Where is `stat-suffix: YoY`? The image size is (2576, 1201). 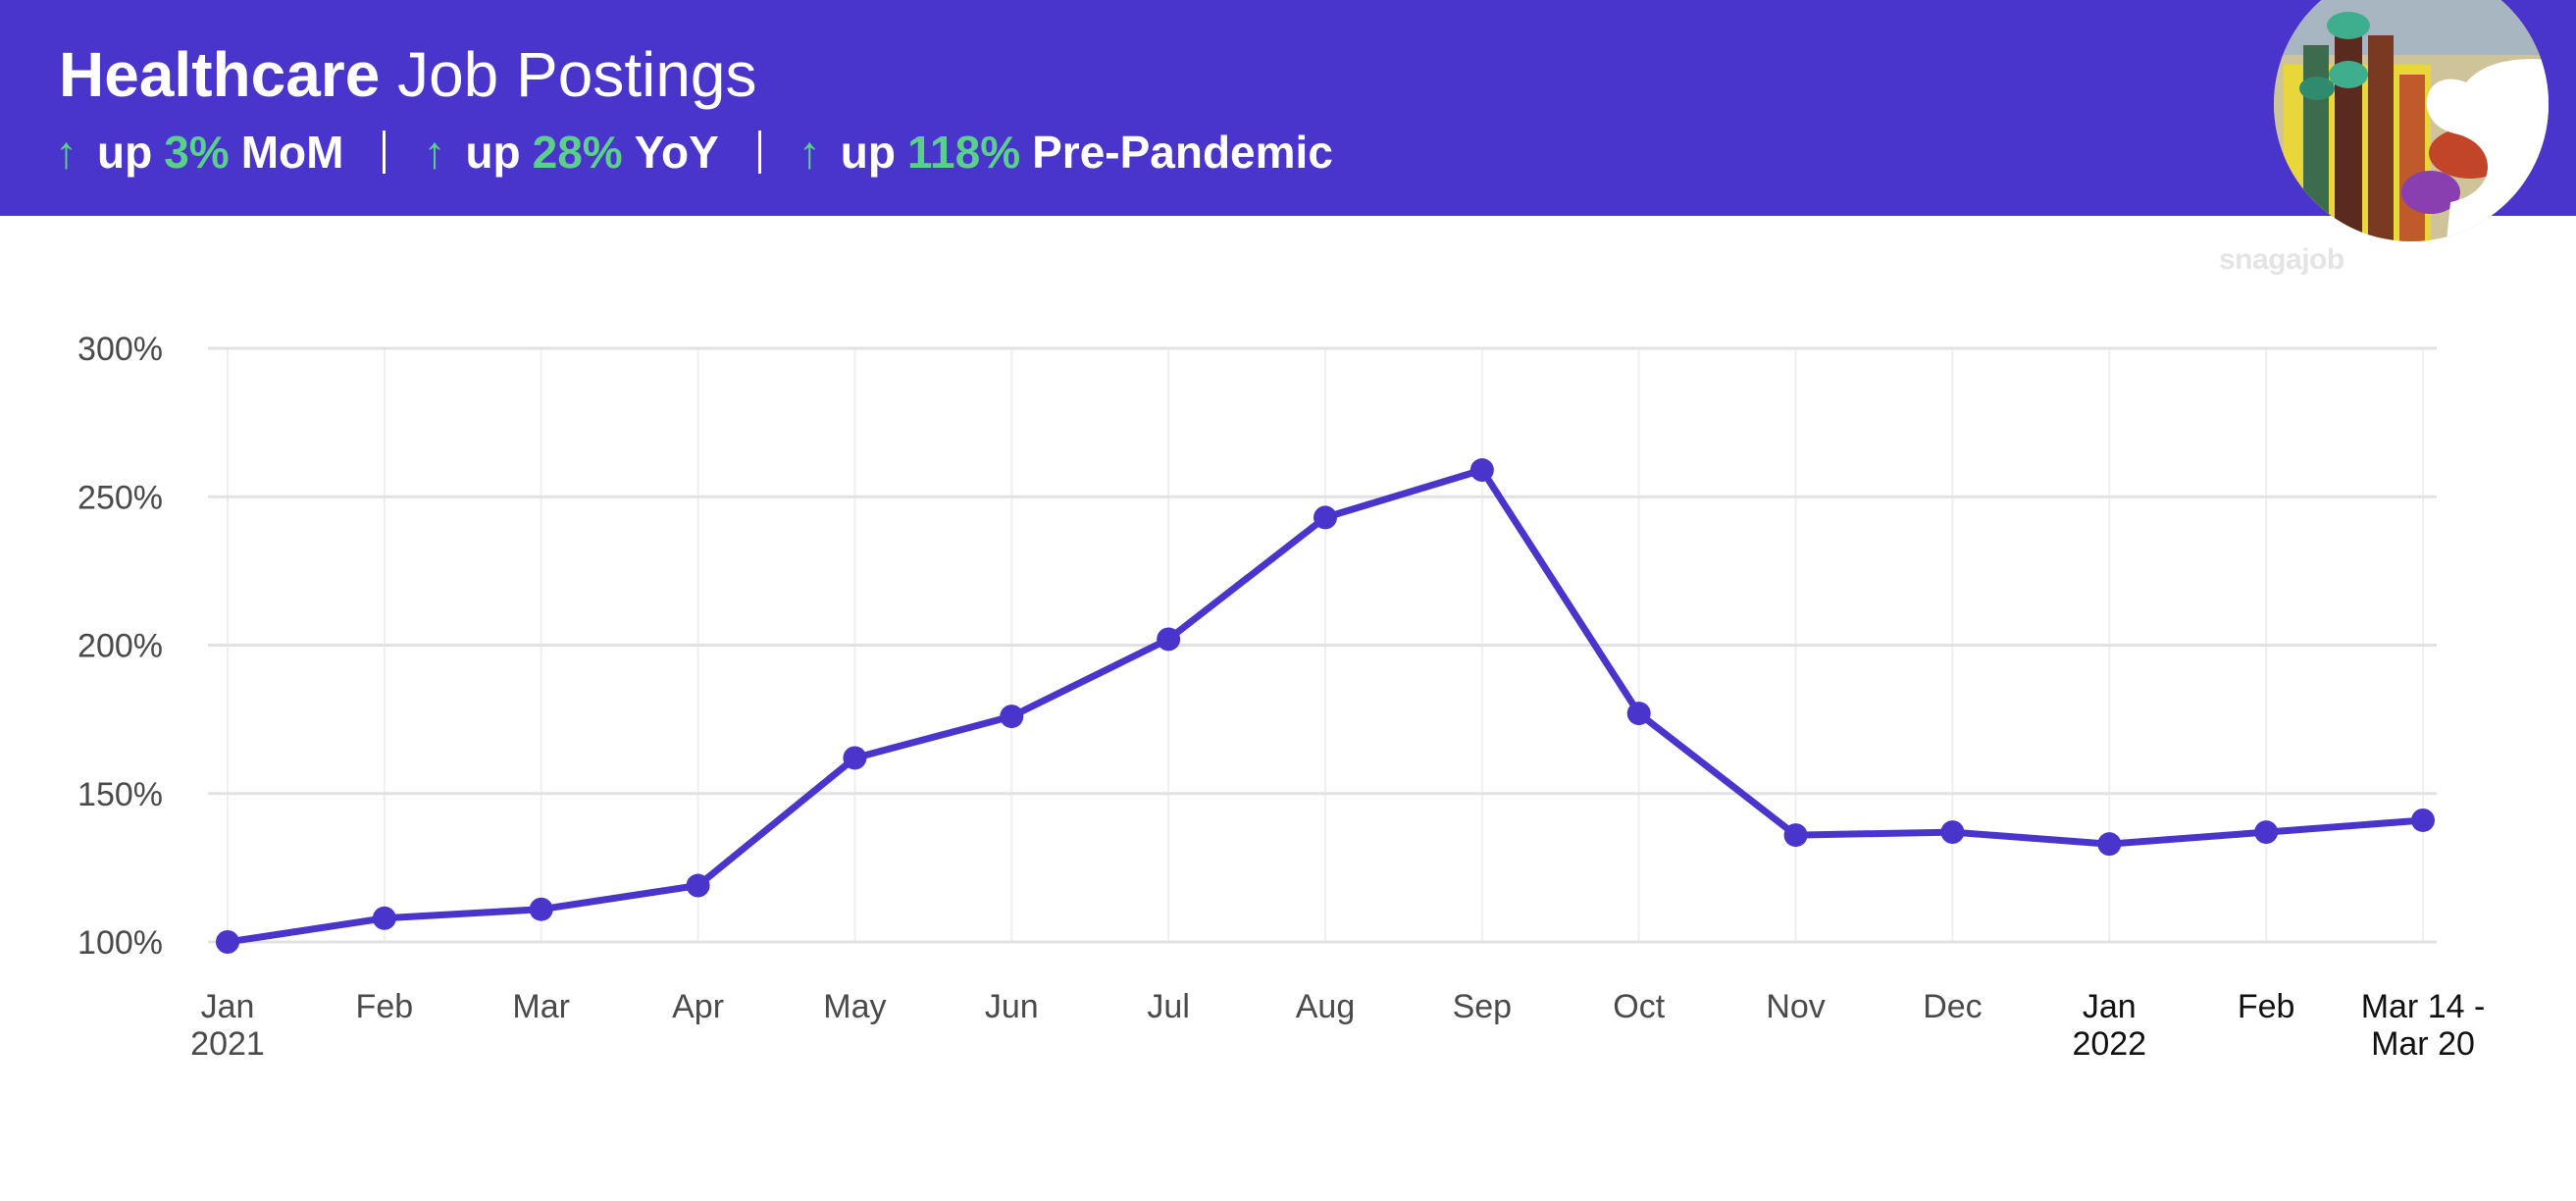
stat-suffix: YoY is located at coordinates (676, 152).